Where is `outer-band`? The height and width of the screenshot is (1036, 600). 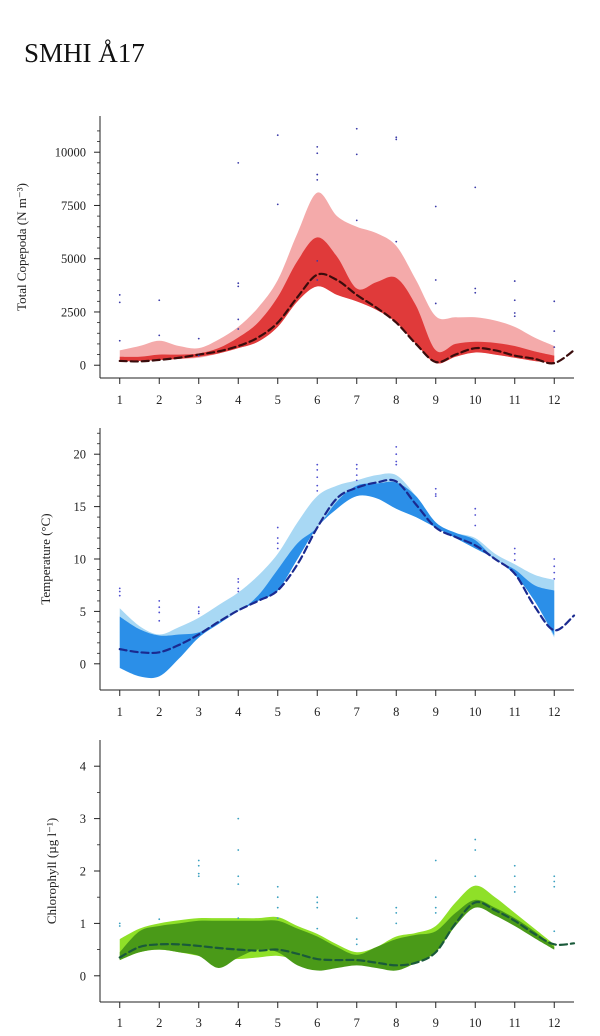 outer-band is located at coordinates (337, 564).